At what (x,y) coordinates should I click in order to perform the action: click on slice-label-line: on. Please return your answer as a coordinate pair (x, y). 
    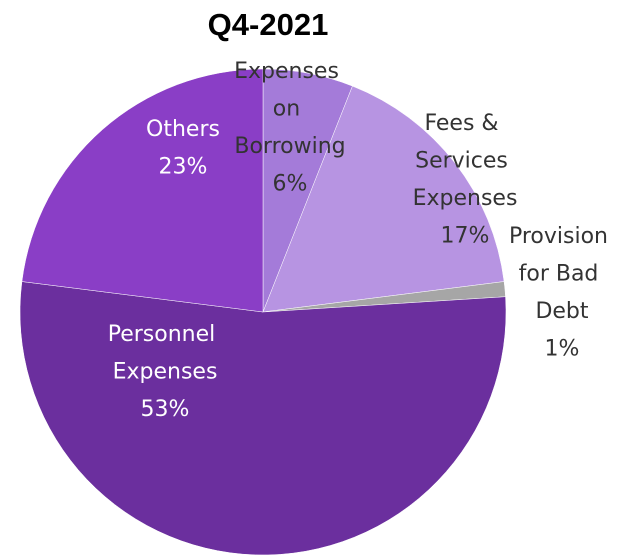
    Looking at the image, I should click on (290, 109).